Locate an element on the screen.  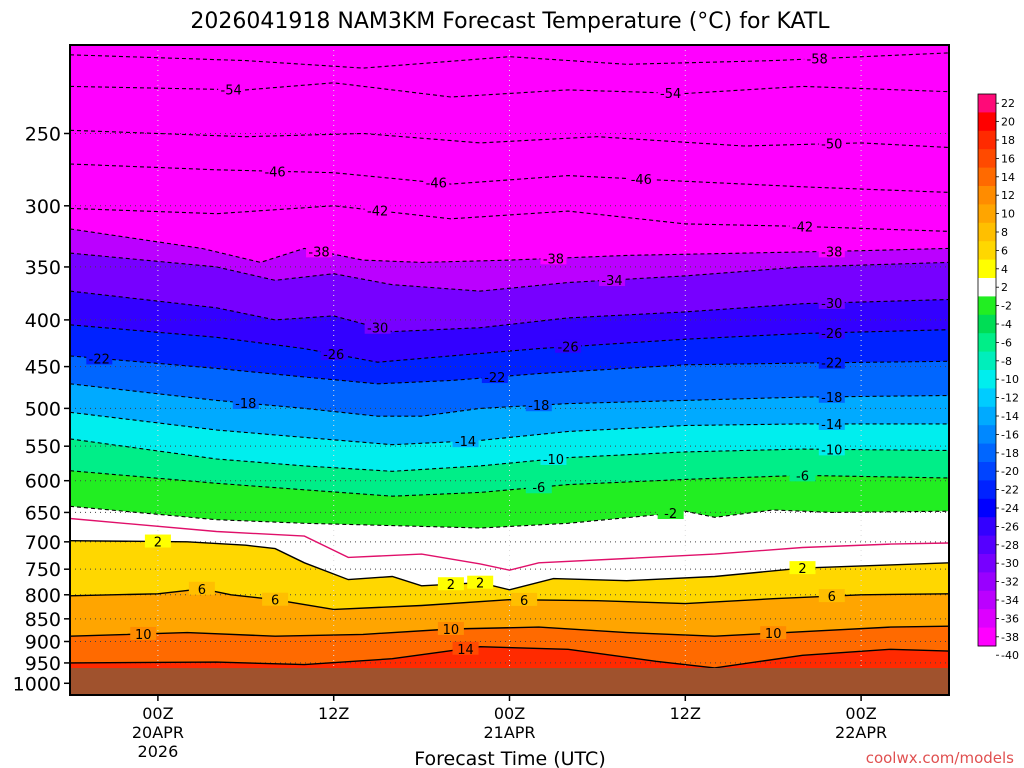
isotherm--54 is located at coordinates (509, 90).